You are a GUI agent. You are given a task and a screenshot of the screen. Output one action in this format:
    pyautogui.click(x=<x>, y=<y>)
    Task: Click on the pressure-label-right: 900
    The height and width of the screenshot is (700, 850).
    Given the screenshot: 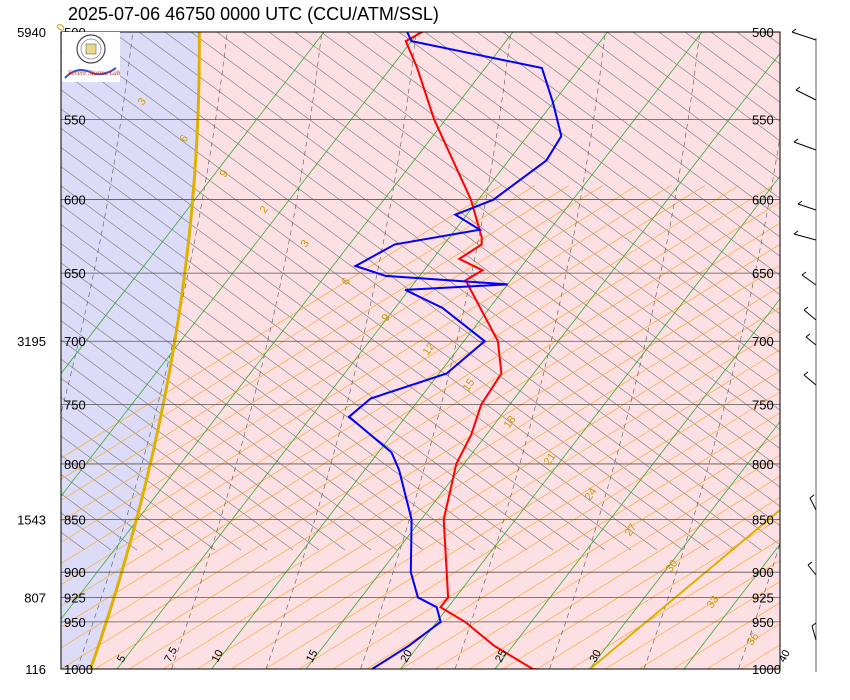 What is the action you would take?
    pyautogui.click(x=763, y=572)
    